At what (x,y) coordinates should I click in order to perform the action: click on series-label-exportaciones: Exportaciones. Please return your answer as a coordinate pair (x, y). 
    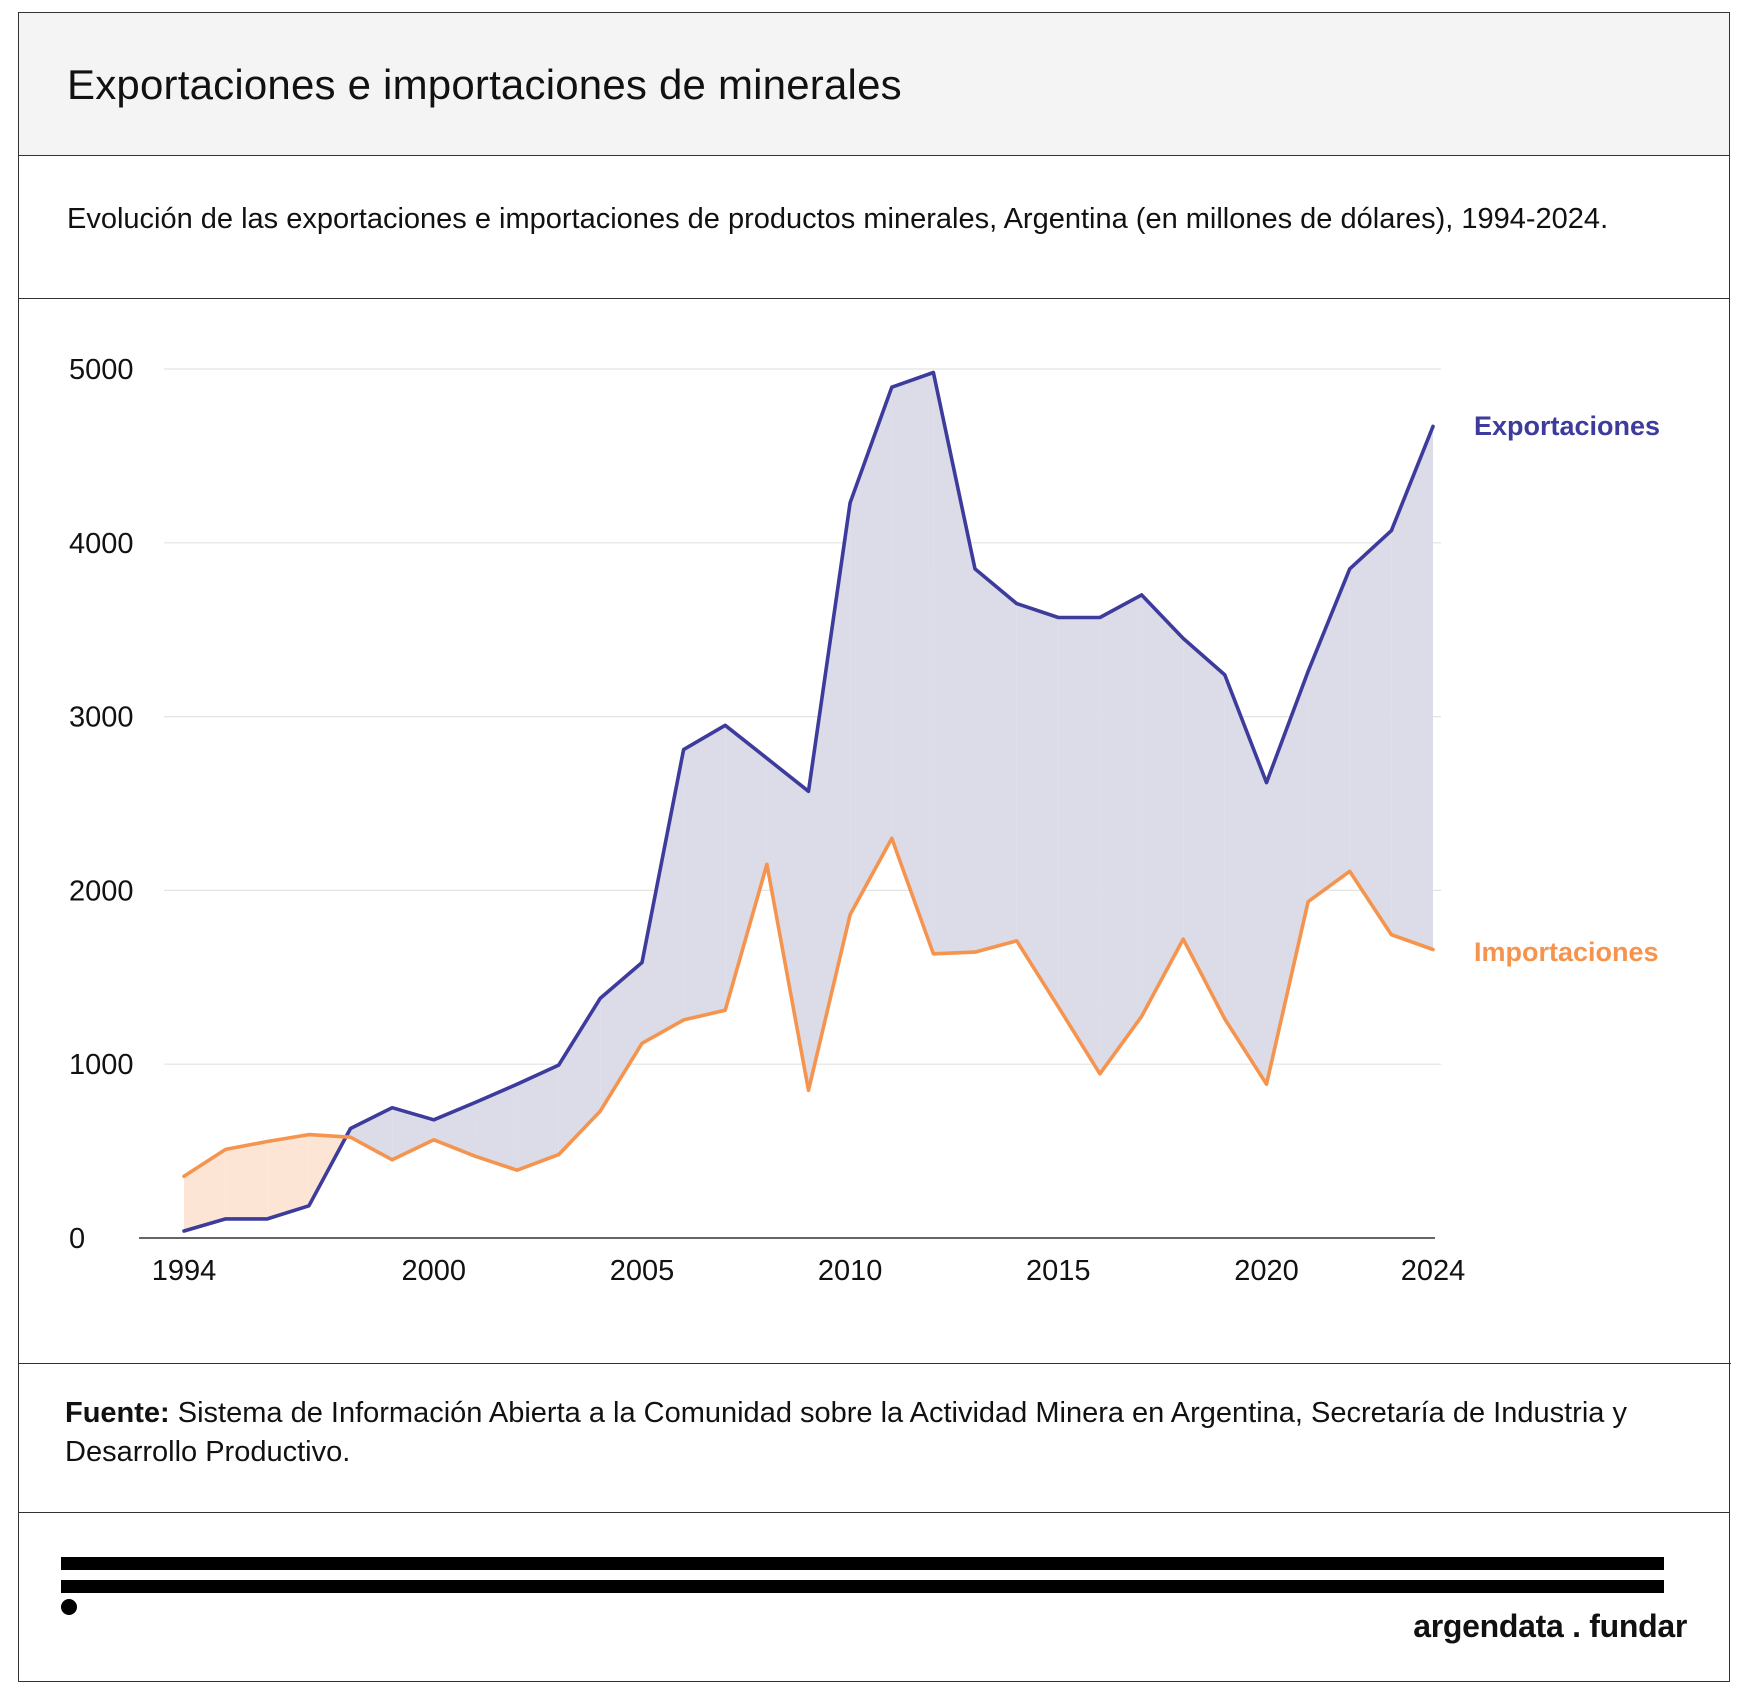
    Looking at the image, I should click on (1567, 426).